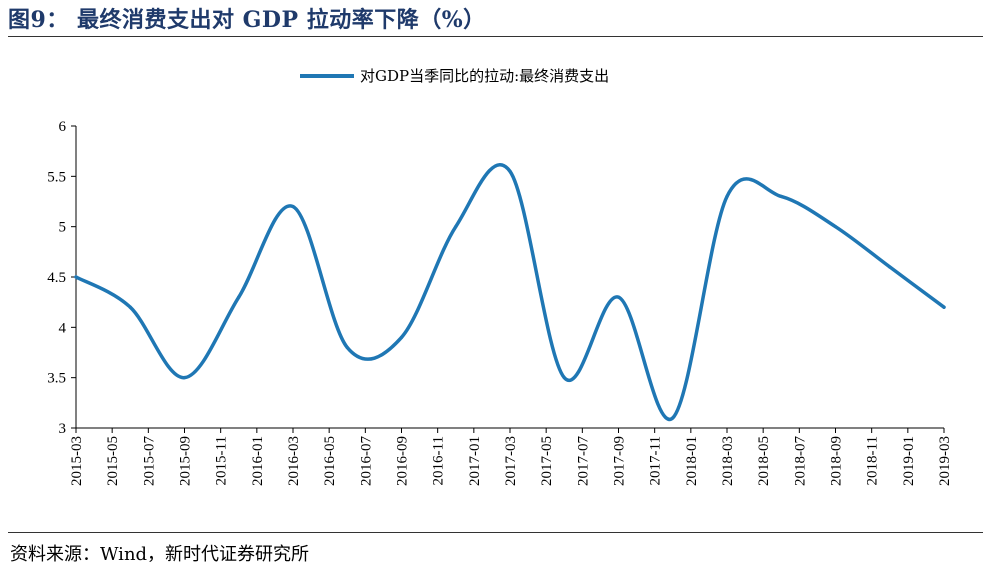  What do you see at coordinates (294, 461) in the screenshot?
I see `x-tick-label: 2016-03` at bounding box center [294, 461].